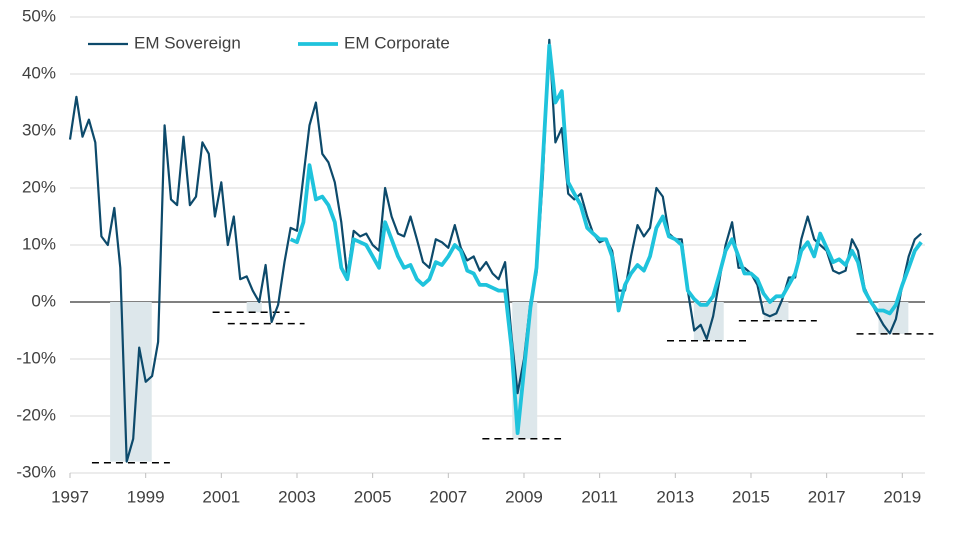 This screenshot has height=540, width=960. What do you see at coordinates (221, 496) in the screenshot?
I see `x-tick-label: 2001` at bounding box center [221, 496].